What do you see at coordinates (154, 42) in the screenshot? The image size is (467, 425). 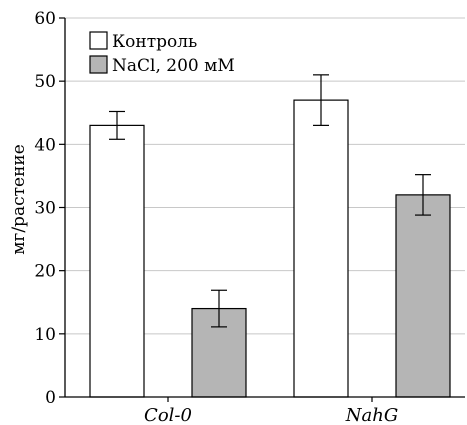 I see `legend-label: Контроль` at bounding box center [154, 42].